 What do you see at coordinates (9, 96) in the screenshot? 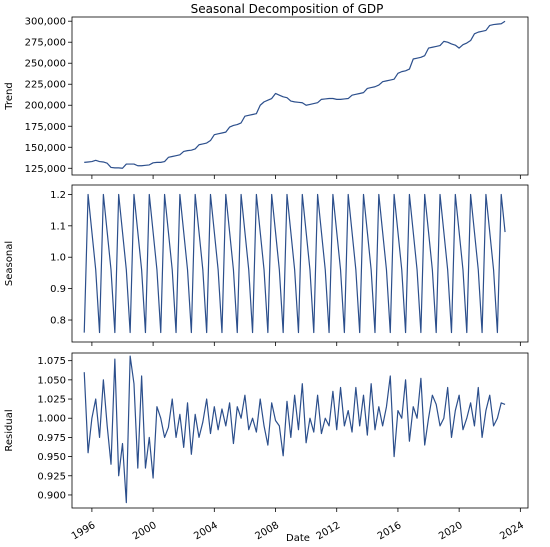
I see `y-axis-label: Trend` at bounding box center [9, 96].